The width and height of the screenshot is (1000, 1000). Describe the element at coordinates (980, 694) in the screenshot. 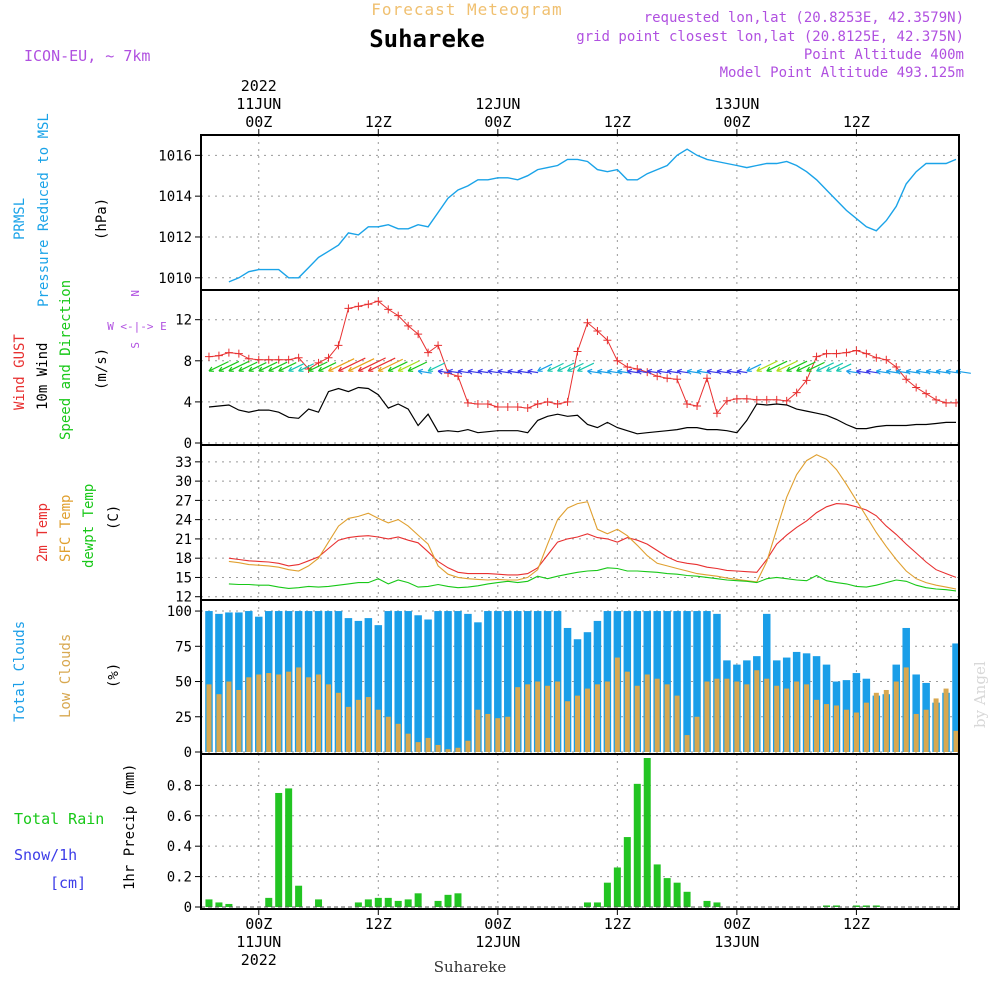

I see `watermark: by Angel` at that location.